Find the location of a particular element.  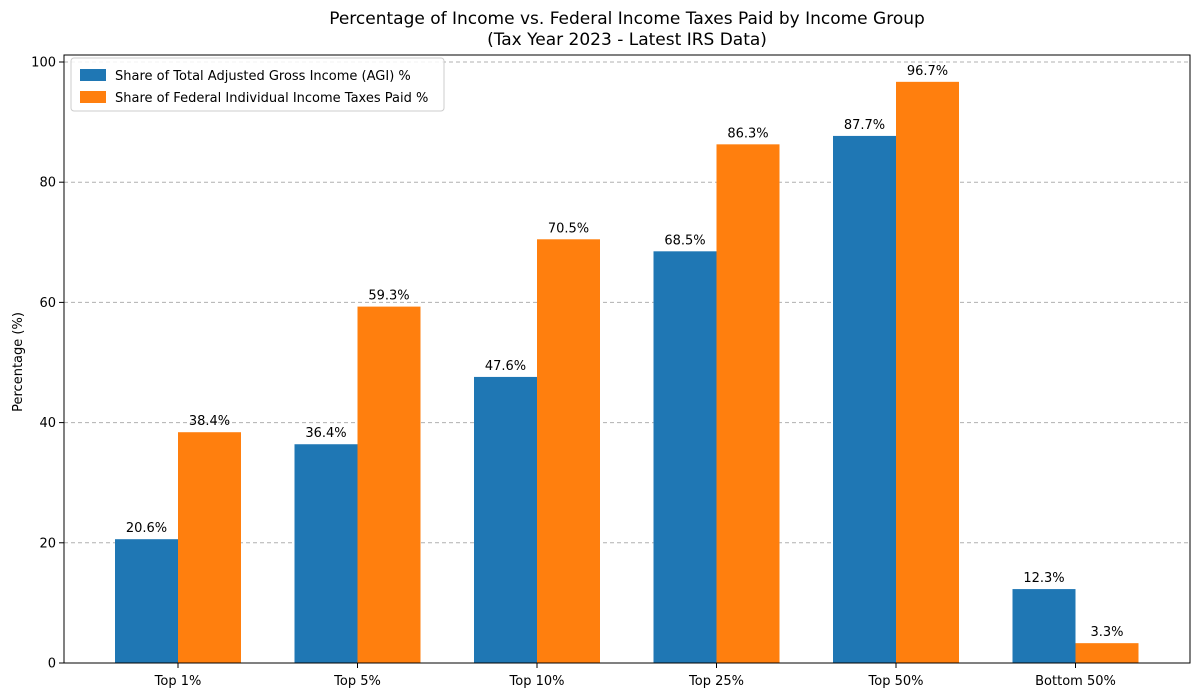

bar-value-label-agi-5: 12.3% is located at coordinates (1043, 578).